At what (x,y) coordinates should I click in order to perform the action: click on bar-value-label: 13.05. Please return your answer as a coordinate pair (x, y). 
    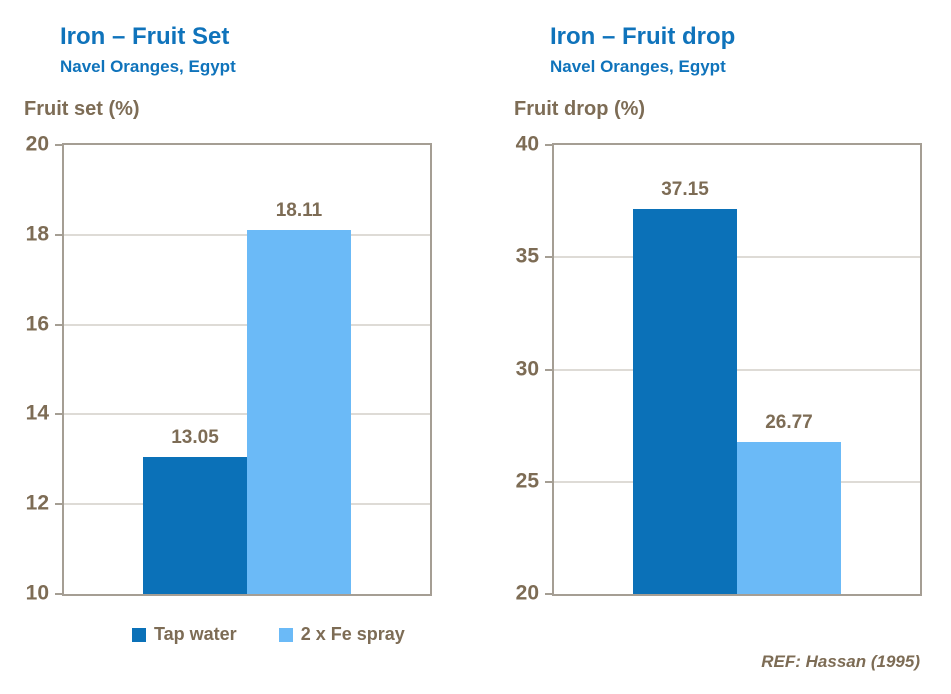
    Looking at the image, I should click on (195, 438).